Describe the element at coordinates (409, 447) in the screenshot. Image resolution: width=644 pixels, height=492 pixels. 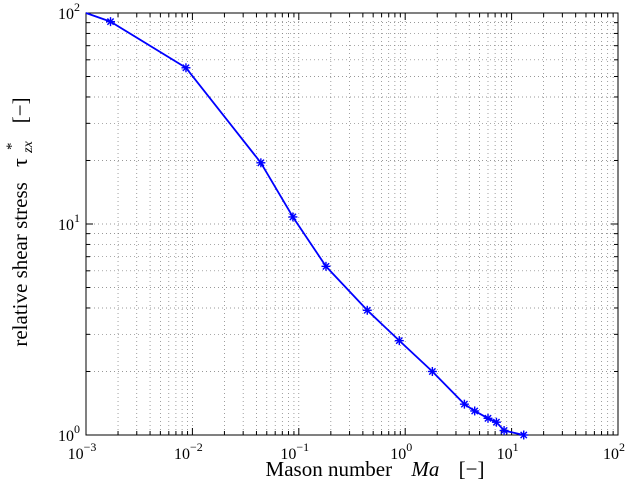
I see `x-tick-label-exponent: 0` at that location.